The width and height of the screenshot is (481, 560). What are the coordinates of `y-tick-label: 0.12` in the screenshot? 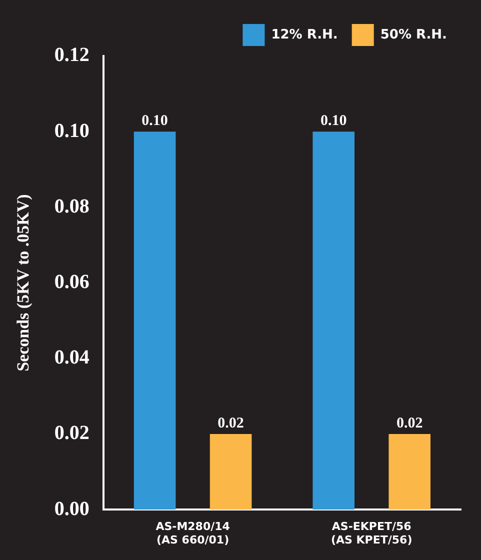 It's located at (72, 55).